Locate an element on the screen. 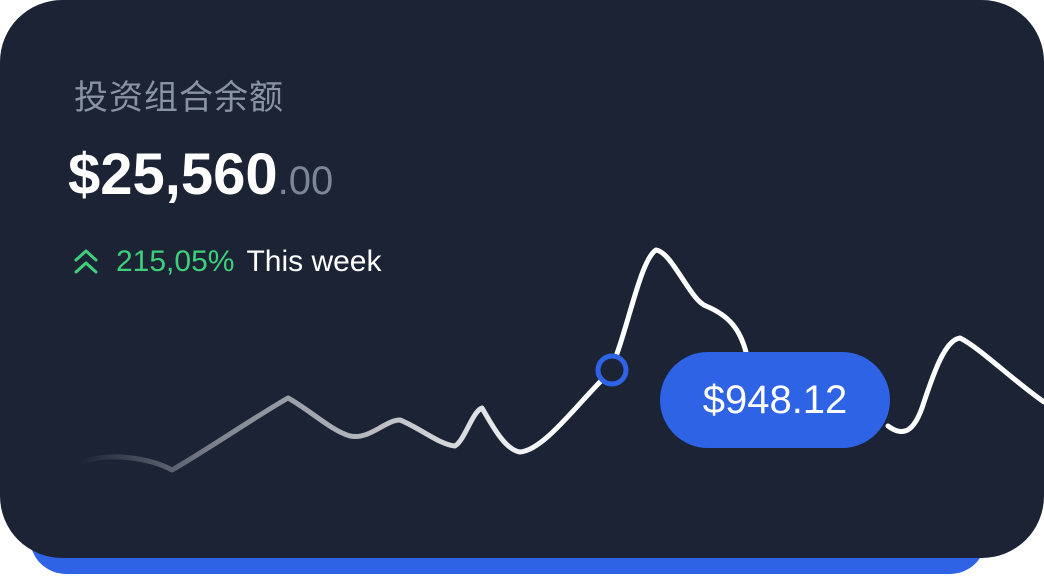 The width and height of the screenshot is (1044, 578). balance-main: $25,560 is located at coordinates (173, 174).